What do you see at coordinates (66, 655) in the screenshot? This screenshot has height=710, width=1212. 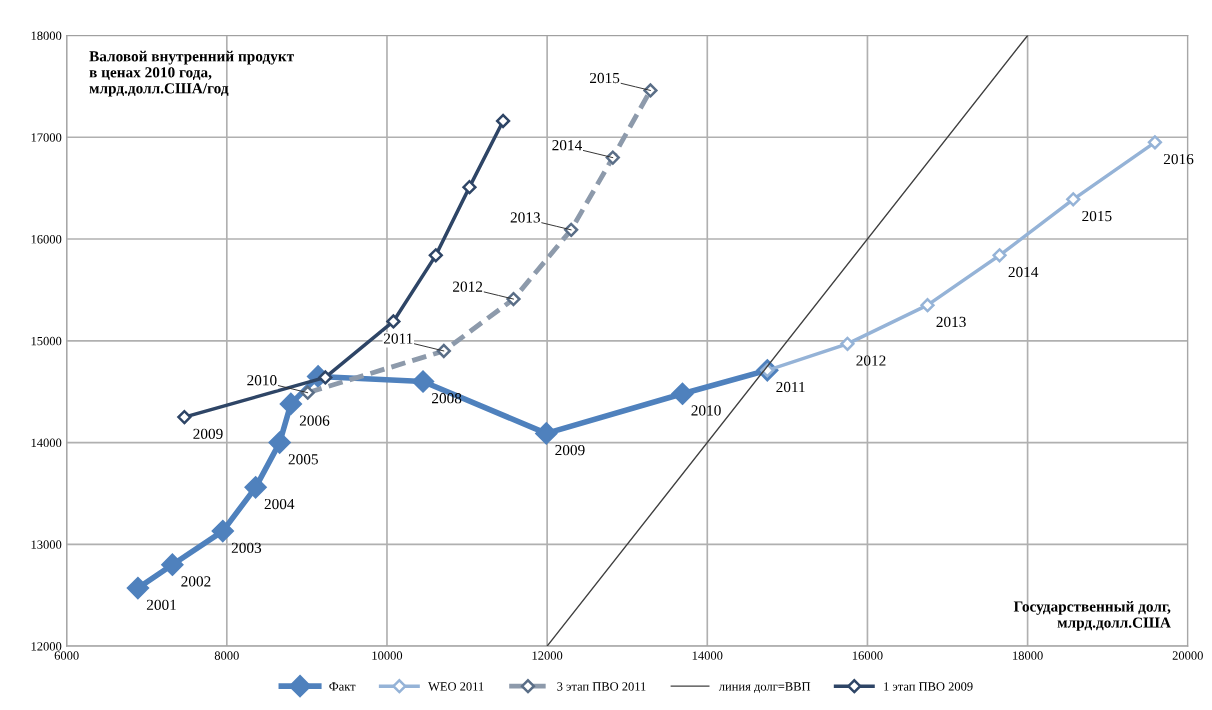 I see `x-tick-label: 6000` at bounding box center [66, 655].